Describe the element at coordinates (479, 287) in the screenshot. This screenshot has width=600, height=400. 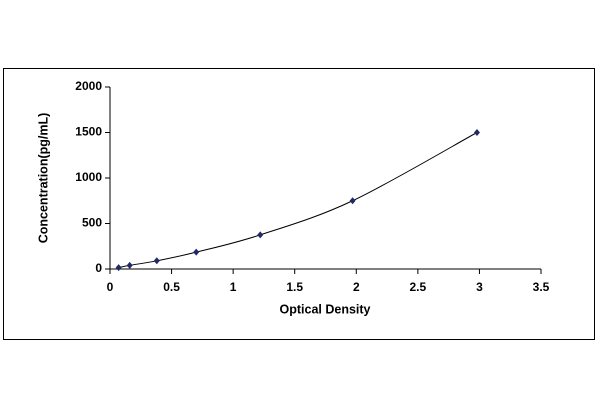
I see `x-tick-label: 3` at that location.